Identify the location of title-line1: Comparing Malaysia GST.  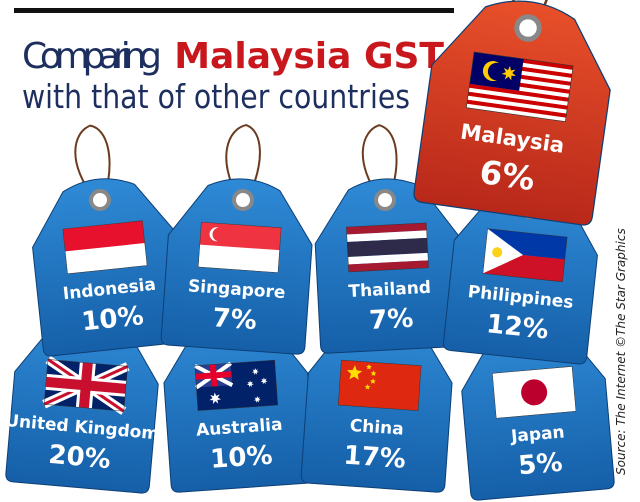
(233, 56).